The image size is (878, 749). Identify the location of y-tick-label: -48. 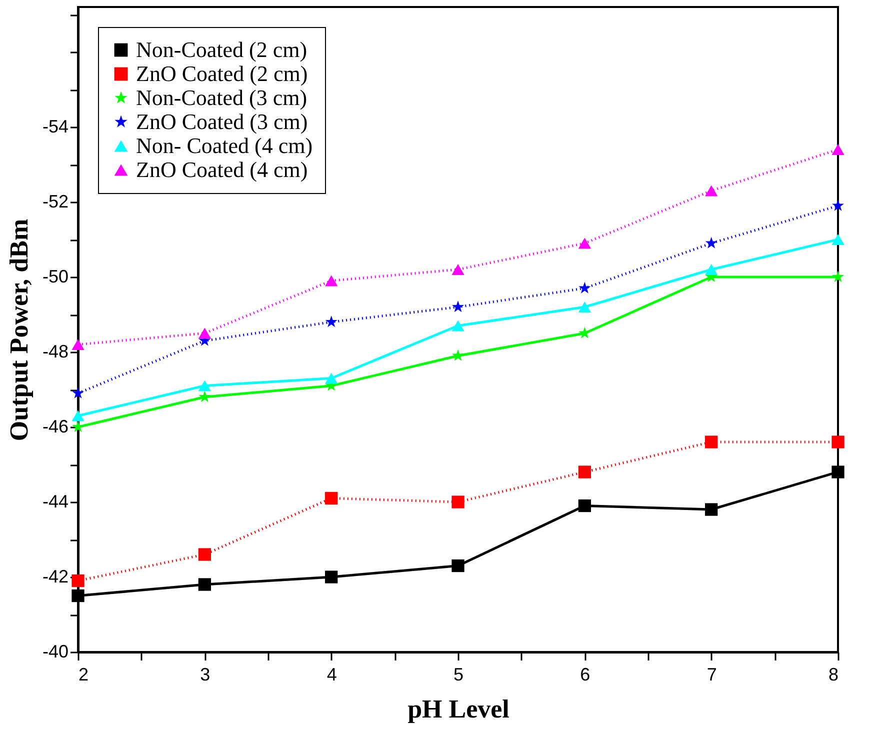
(55, 352).